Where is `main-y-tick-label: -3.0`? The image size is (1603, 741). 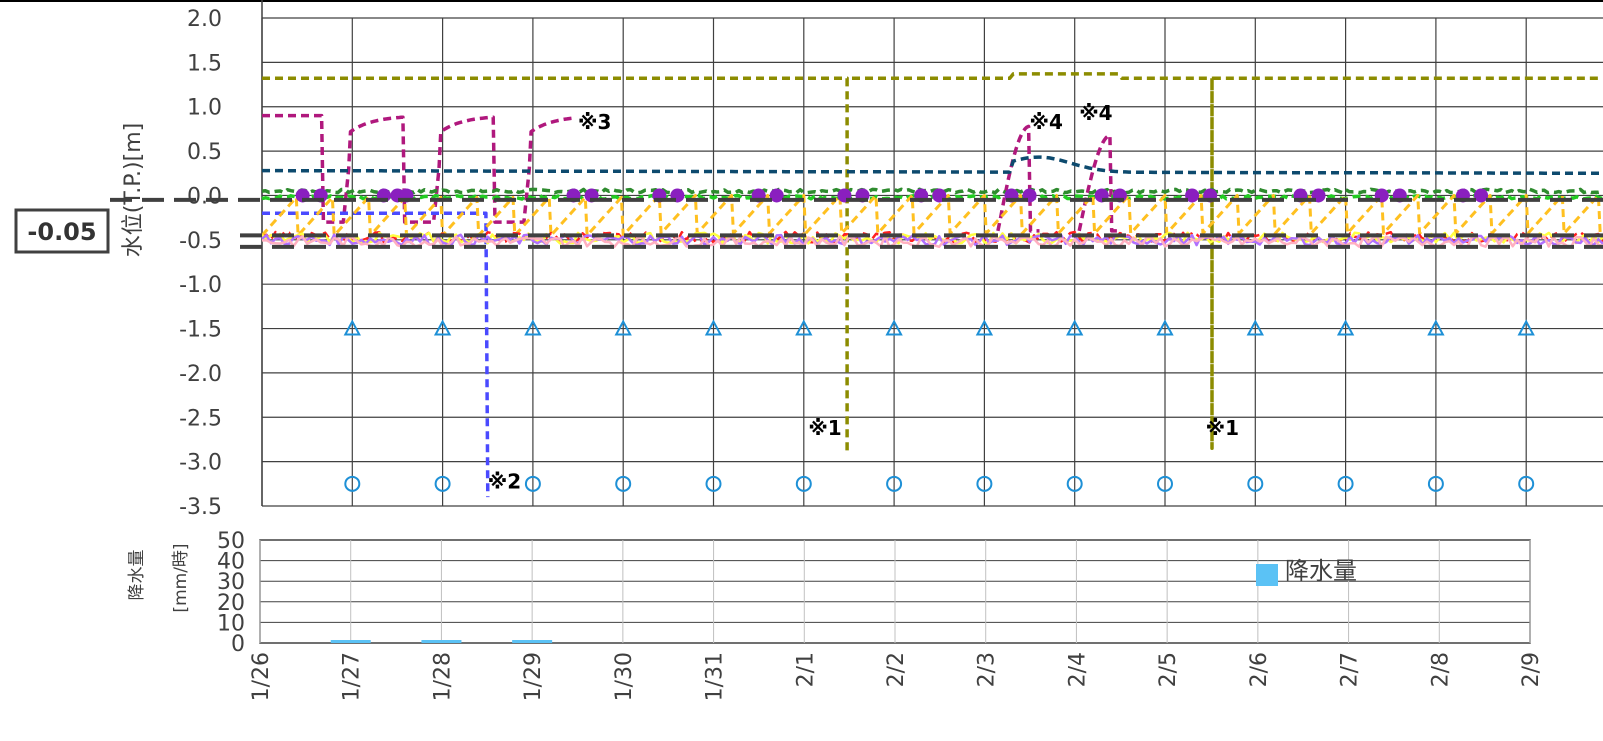 main-y-tick-label: -3.0 is located at coordinates (200, 463).